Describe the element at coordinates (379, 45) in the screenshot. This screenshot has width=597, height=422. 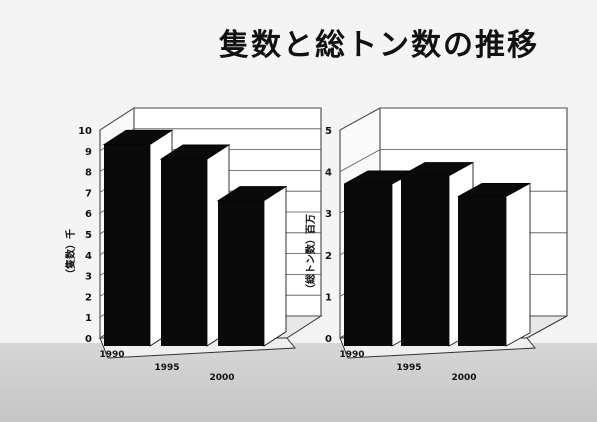
I see `slide-title: 隻数と総トン数の推移` at that location.